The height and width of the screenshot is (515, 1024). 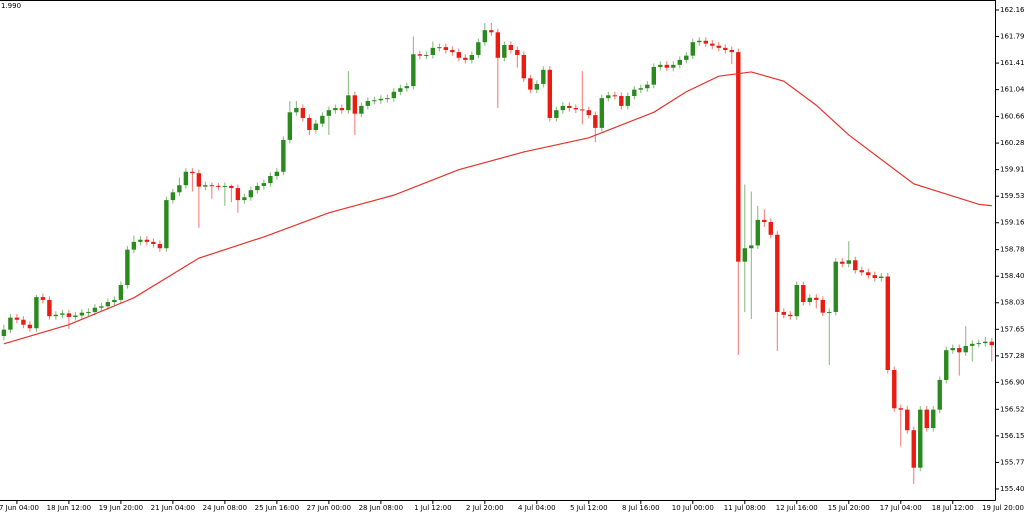 What do you see at coordinates (485, 508) in the screenshot?
I see `x-tick-label: 2 Jul 20:00` at bounding box center [485, 508].